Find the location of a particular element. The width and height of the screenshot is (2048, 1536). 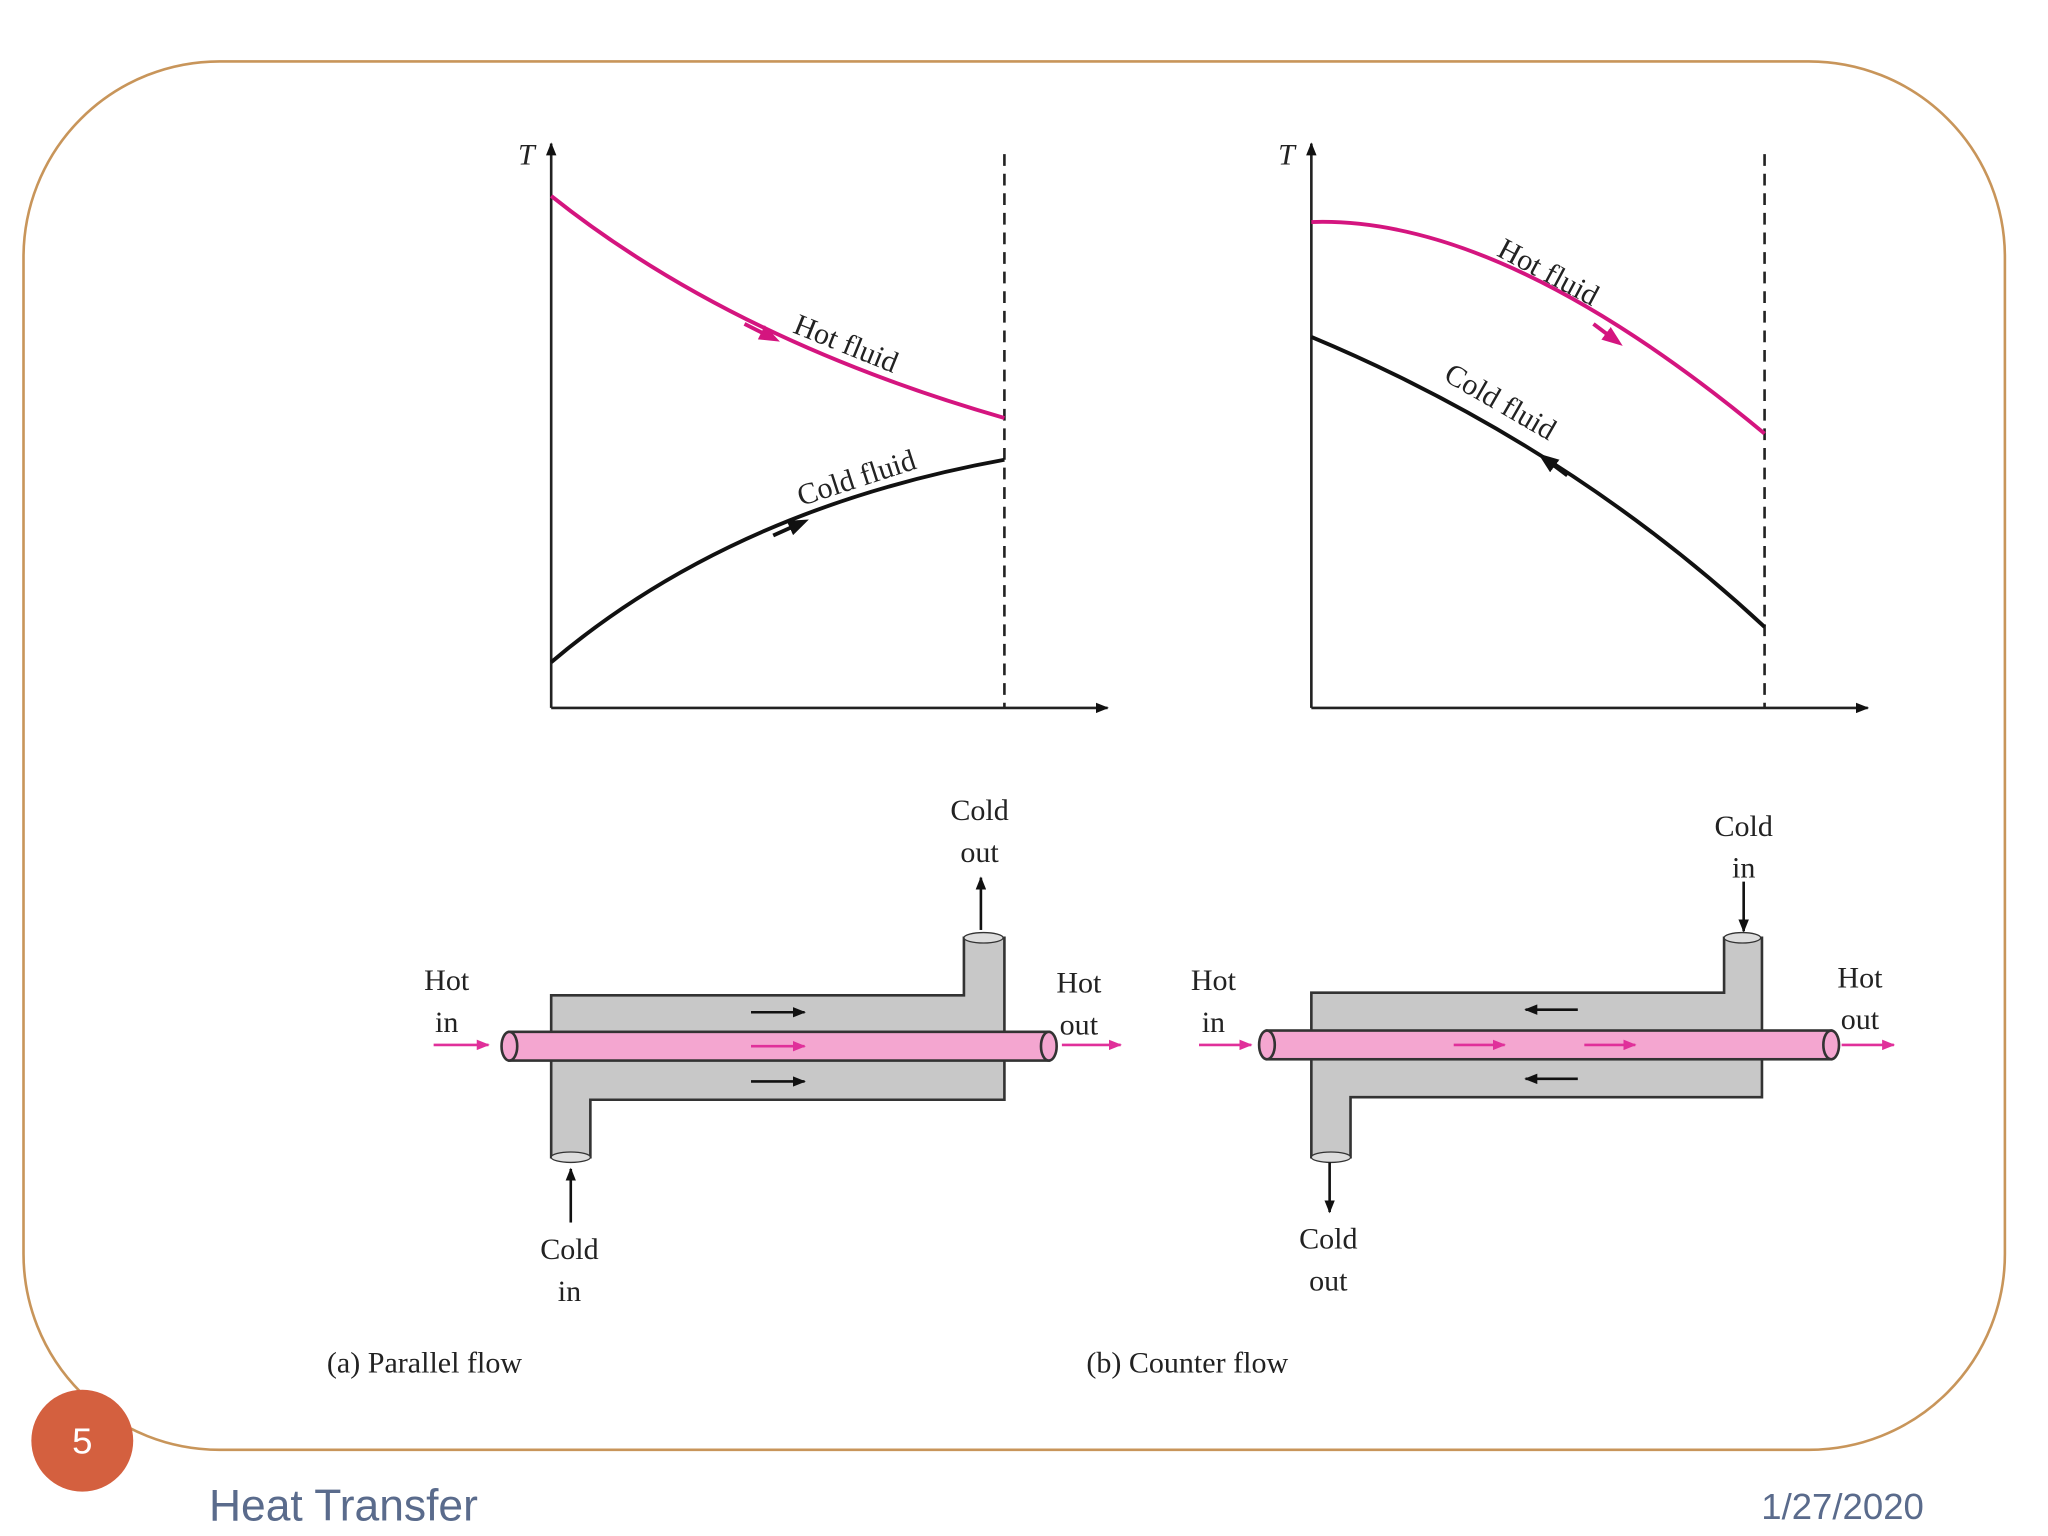

slide-number: 5 is located at coordinates (82, 1441).